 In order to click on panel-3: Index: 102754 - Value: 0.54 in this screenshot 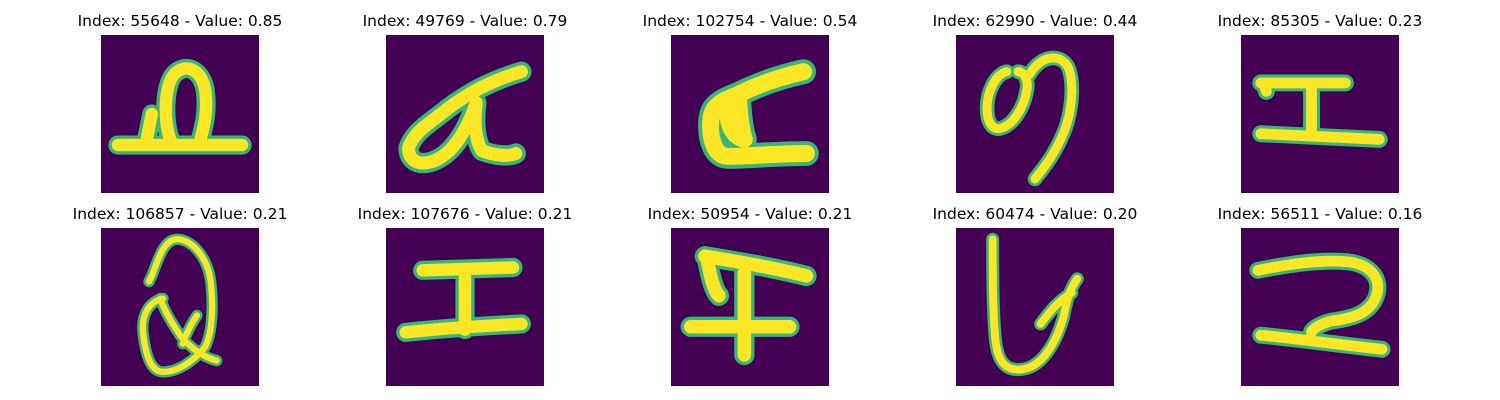, I will do `click(750, 106)`.